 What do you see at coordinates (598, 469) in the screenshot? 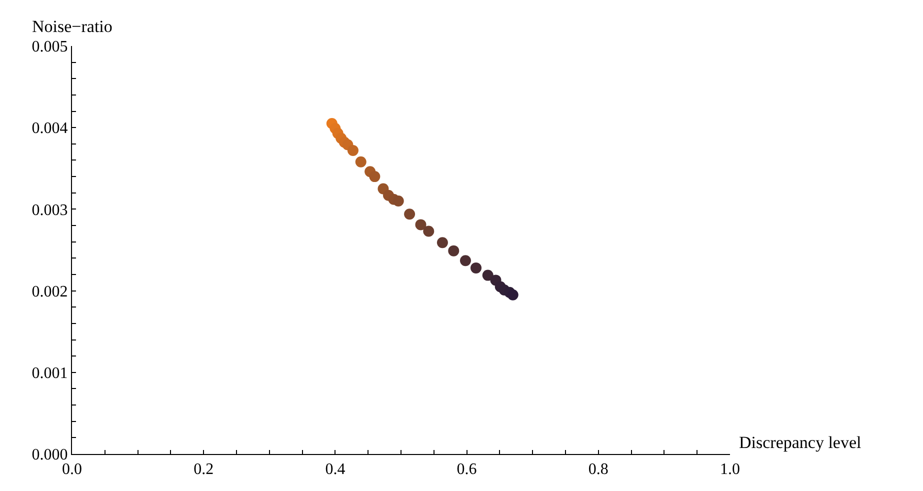
I see `x-tick-label: 0.8` at bounding box center [598, 469].